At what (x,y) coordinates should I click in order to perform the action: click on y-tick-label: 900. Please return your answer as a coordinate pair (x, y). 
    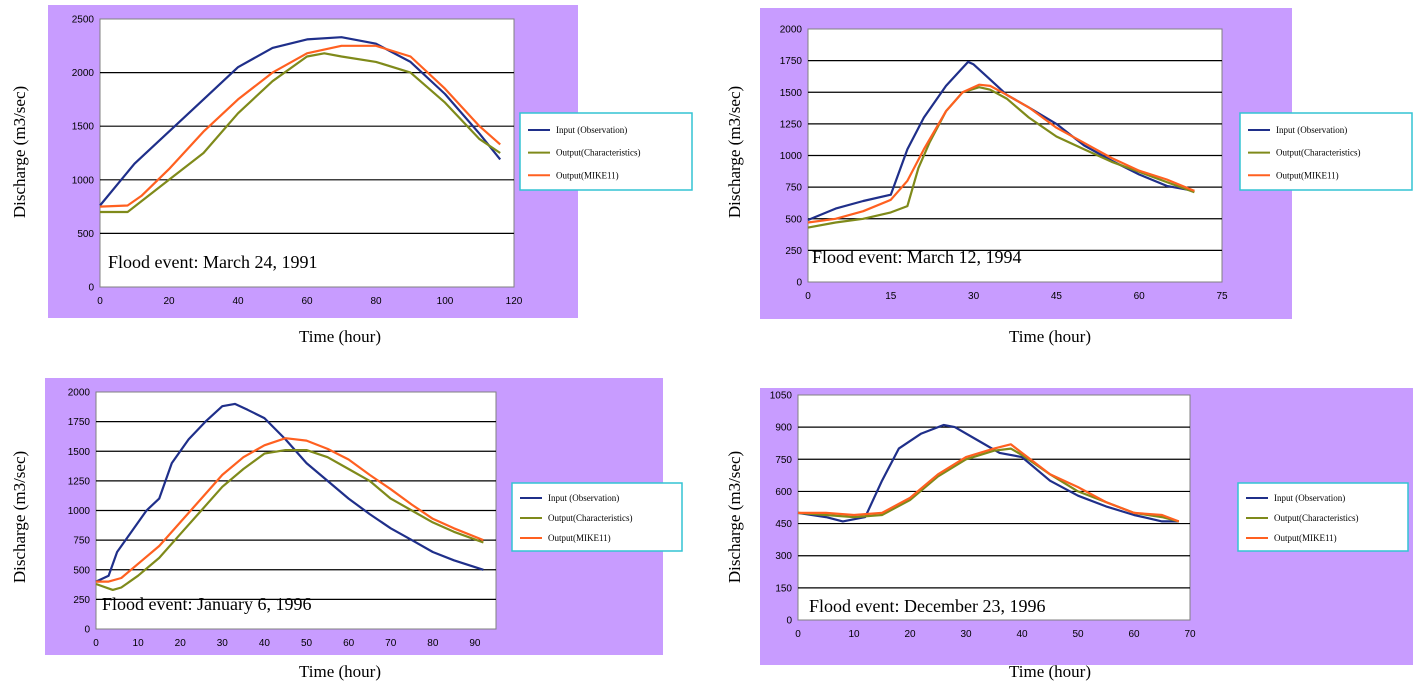
    Looking at the image, I should click on (783, 428).